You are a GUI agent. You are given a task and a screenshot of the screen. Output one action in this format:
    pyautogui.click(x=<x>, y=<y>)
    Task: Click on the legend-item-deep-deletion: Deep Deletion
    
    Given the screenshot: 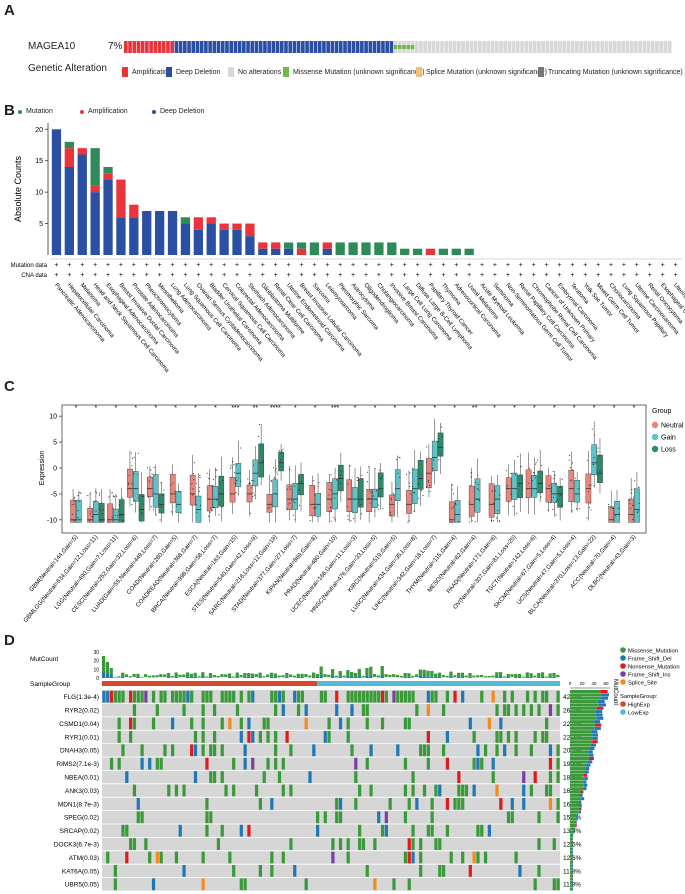 What is the action you would take?
    pyautogui.click(x=178, y=111)
    